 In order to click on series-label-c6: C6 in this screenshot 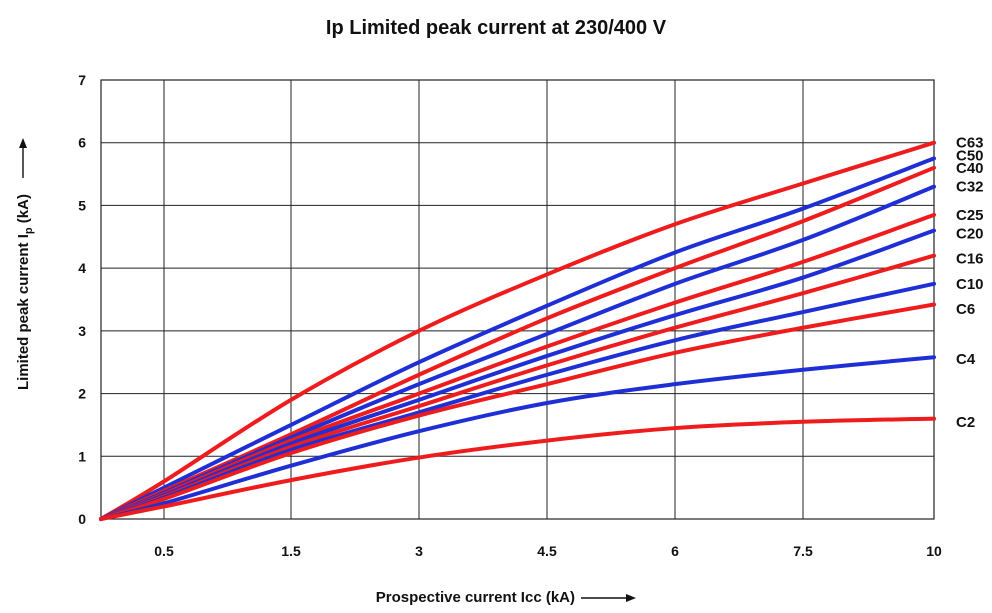, I will do `click(965, 309)`.